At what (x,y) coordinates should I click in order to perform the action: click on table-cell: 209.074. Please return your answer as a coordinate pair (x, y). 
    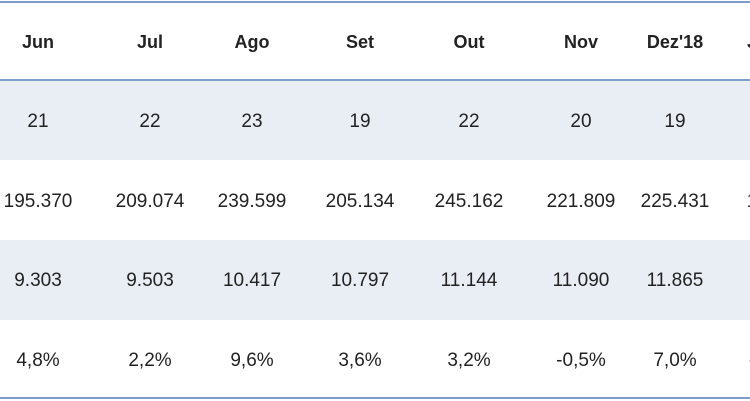
    Looking at the image, I should click on (150, 201).